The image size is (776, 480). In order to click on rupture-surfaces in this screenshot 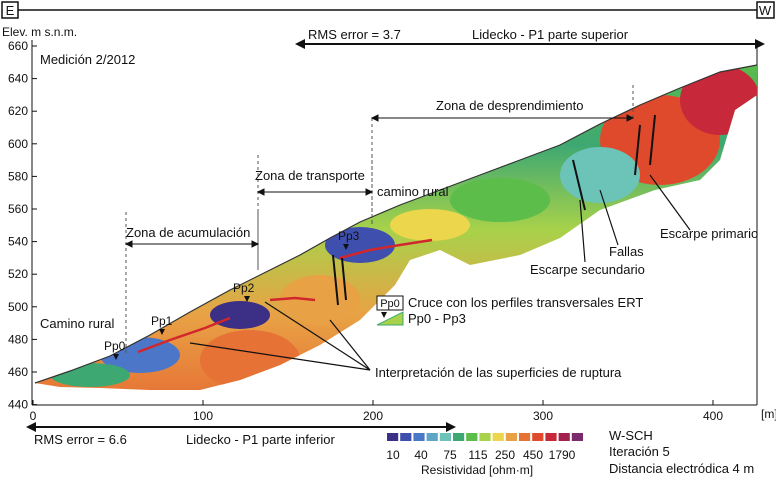, I will do `click(285, 296)`.